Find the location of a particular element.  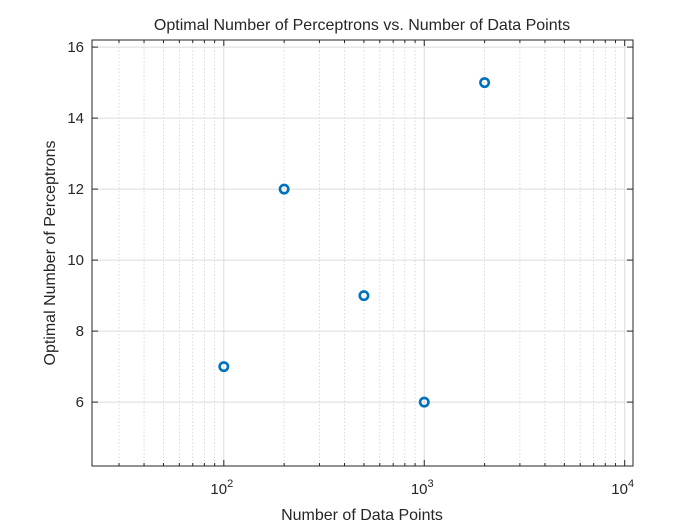

y-tick-label: 10 is located at coordinates (75, 260).